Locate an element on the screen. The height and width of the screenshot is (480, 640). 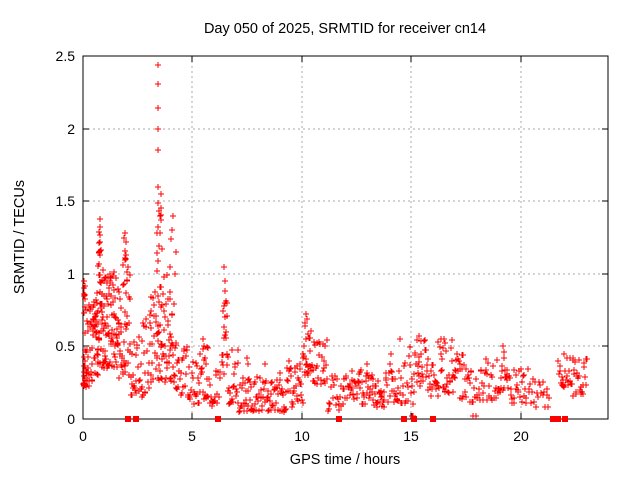
svg-text: 1 is located at coordinates (71, 274).